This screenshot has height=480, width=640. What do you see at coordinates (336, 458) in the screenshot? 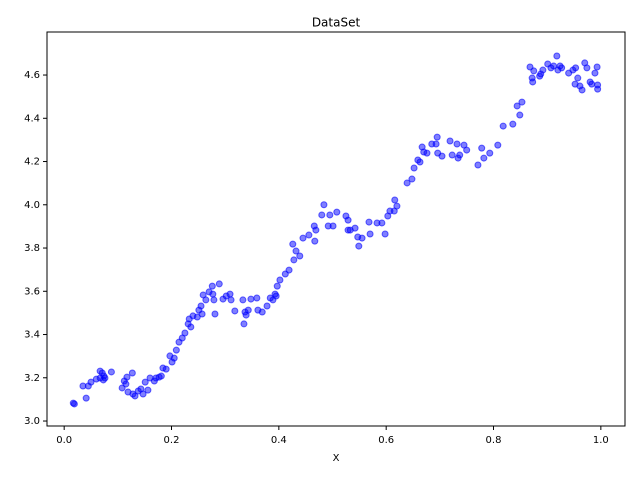
I see `x-axis-label: X` at bounding box center [336, 458].